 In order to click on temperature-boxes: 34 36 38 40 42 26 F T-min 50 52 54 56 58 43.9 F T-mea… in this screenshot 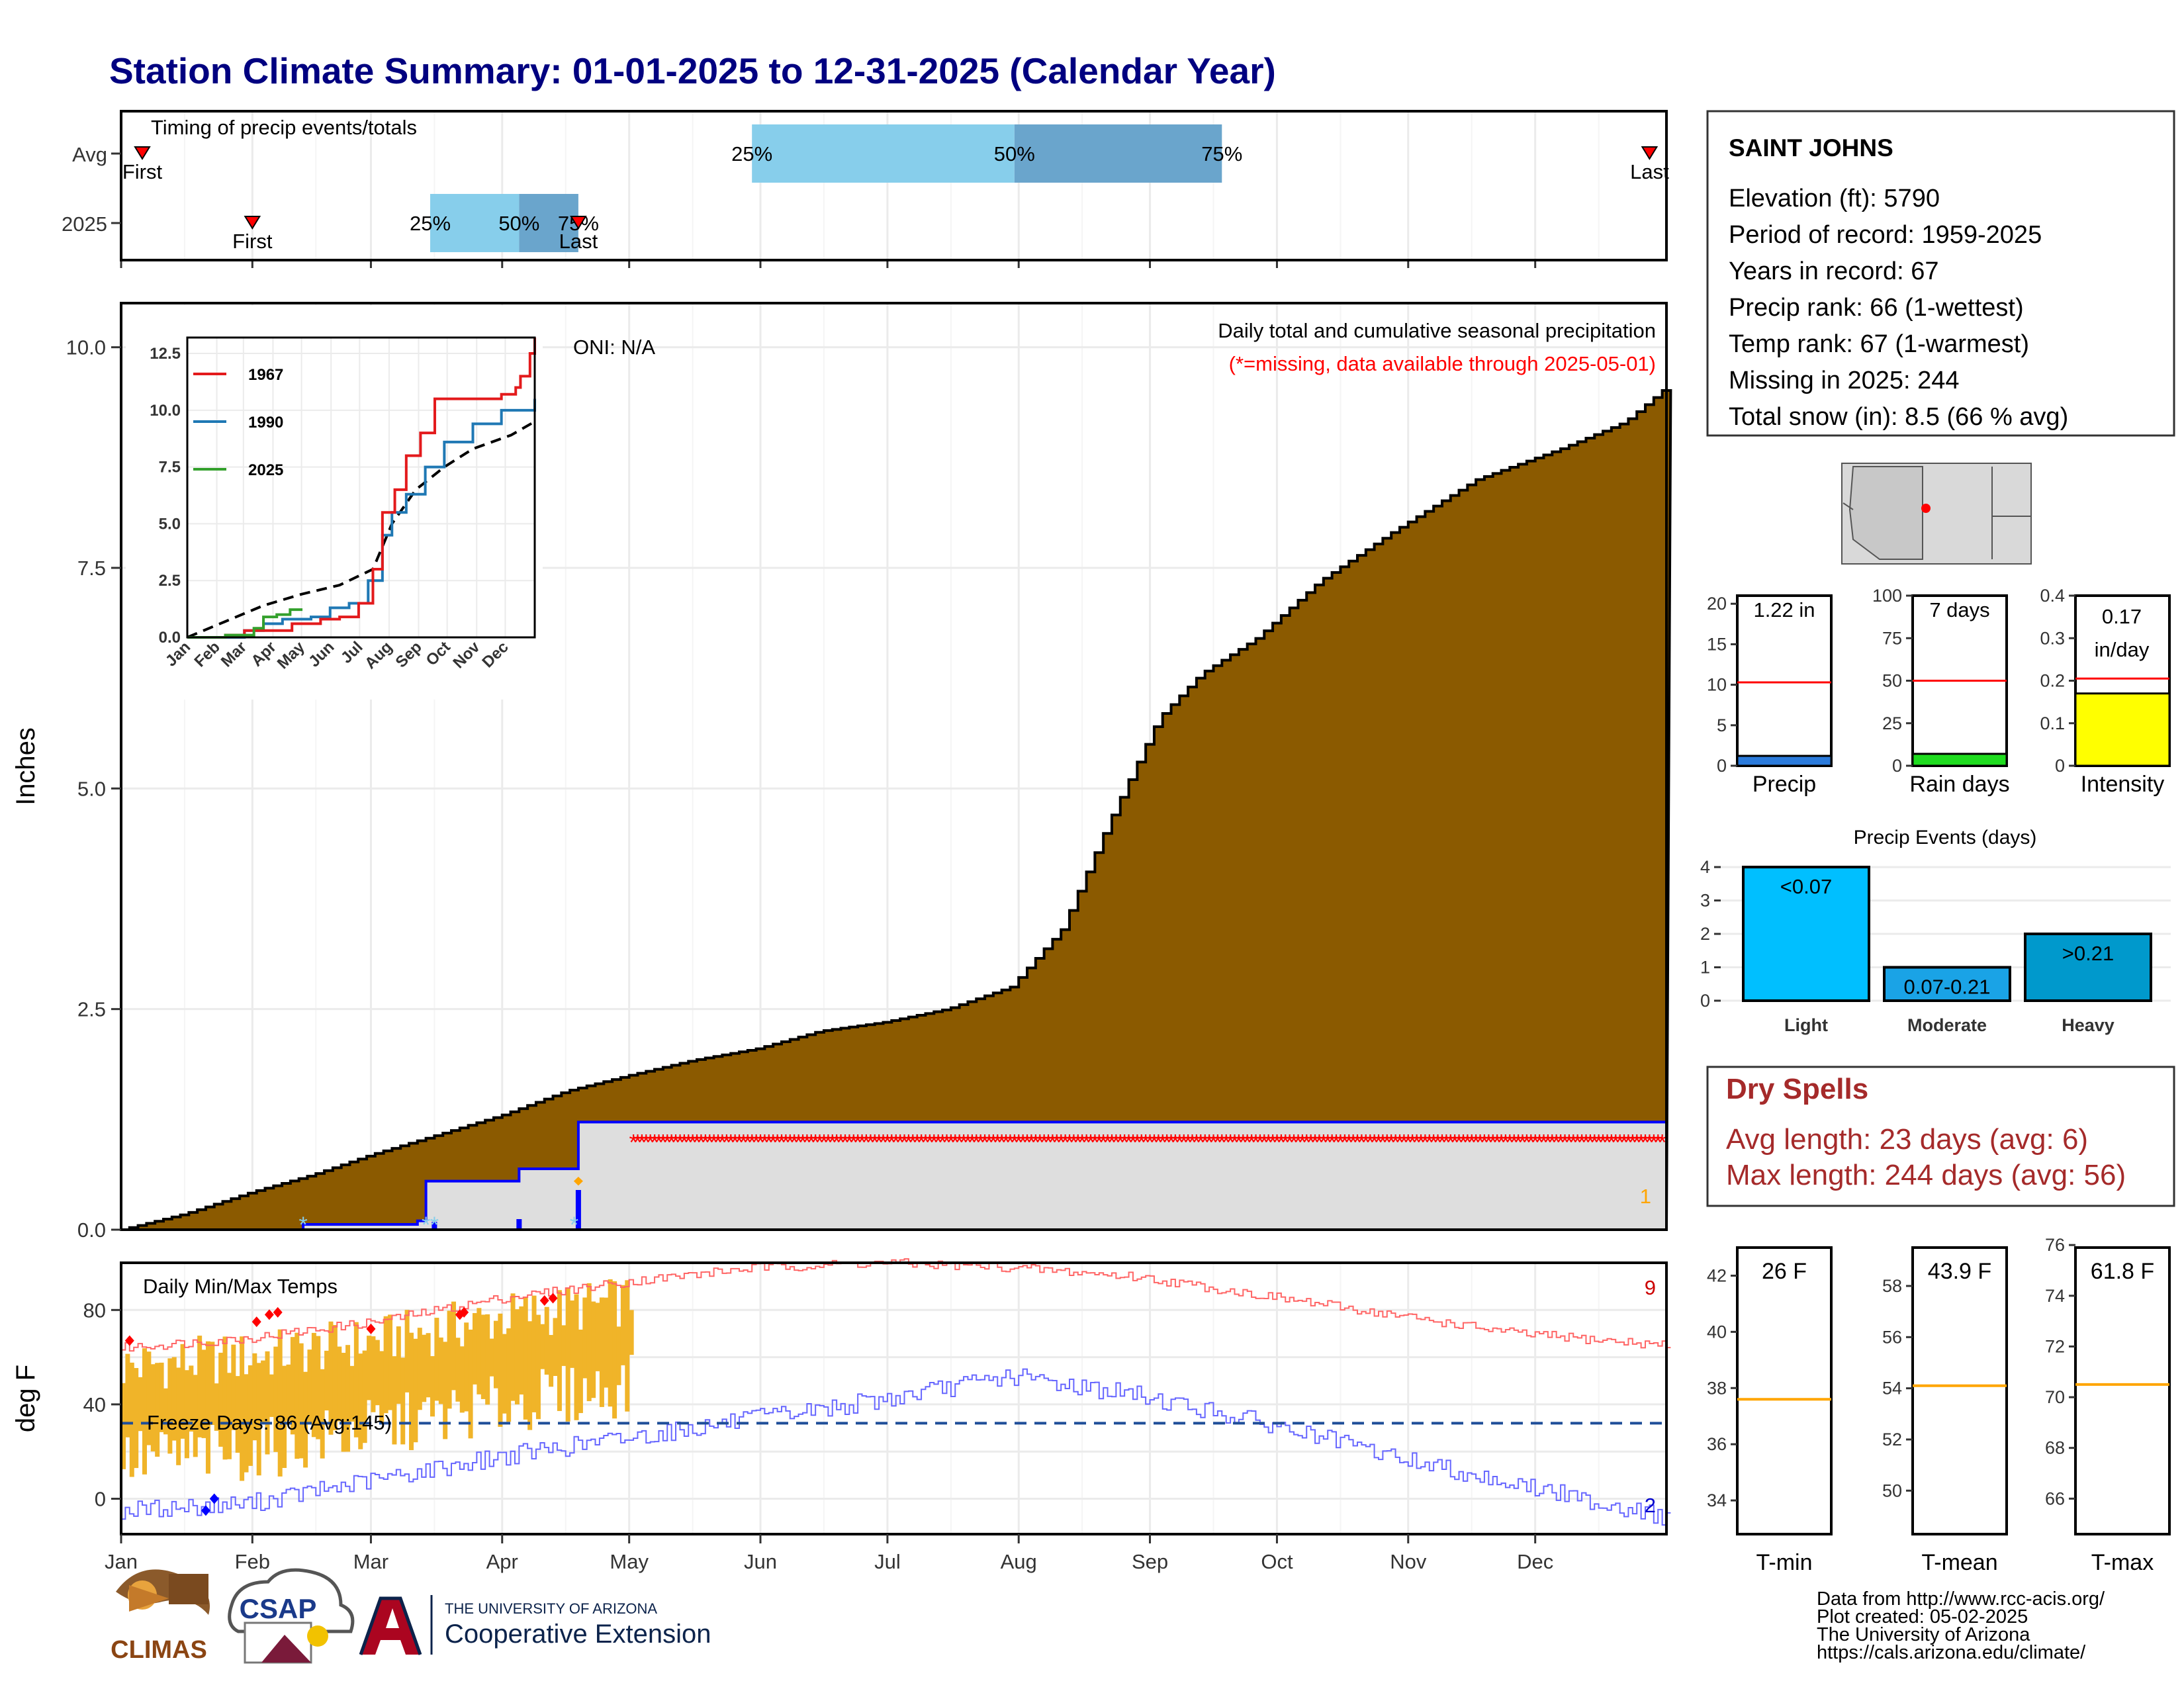, I will do `click(1939, 1405)`.